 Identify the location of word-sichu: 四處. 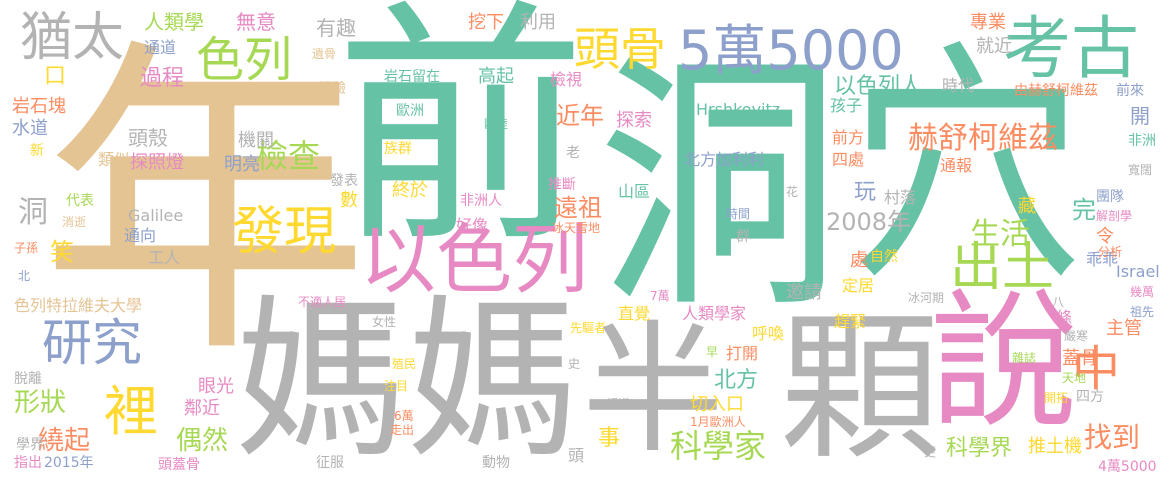
(848, 159).